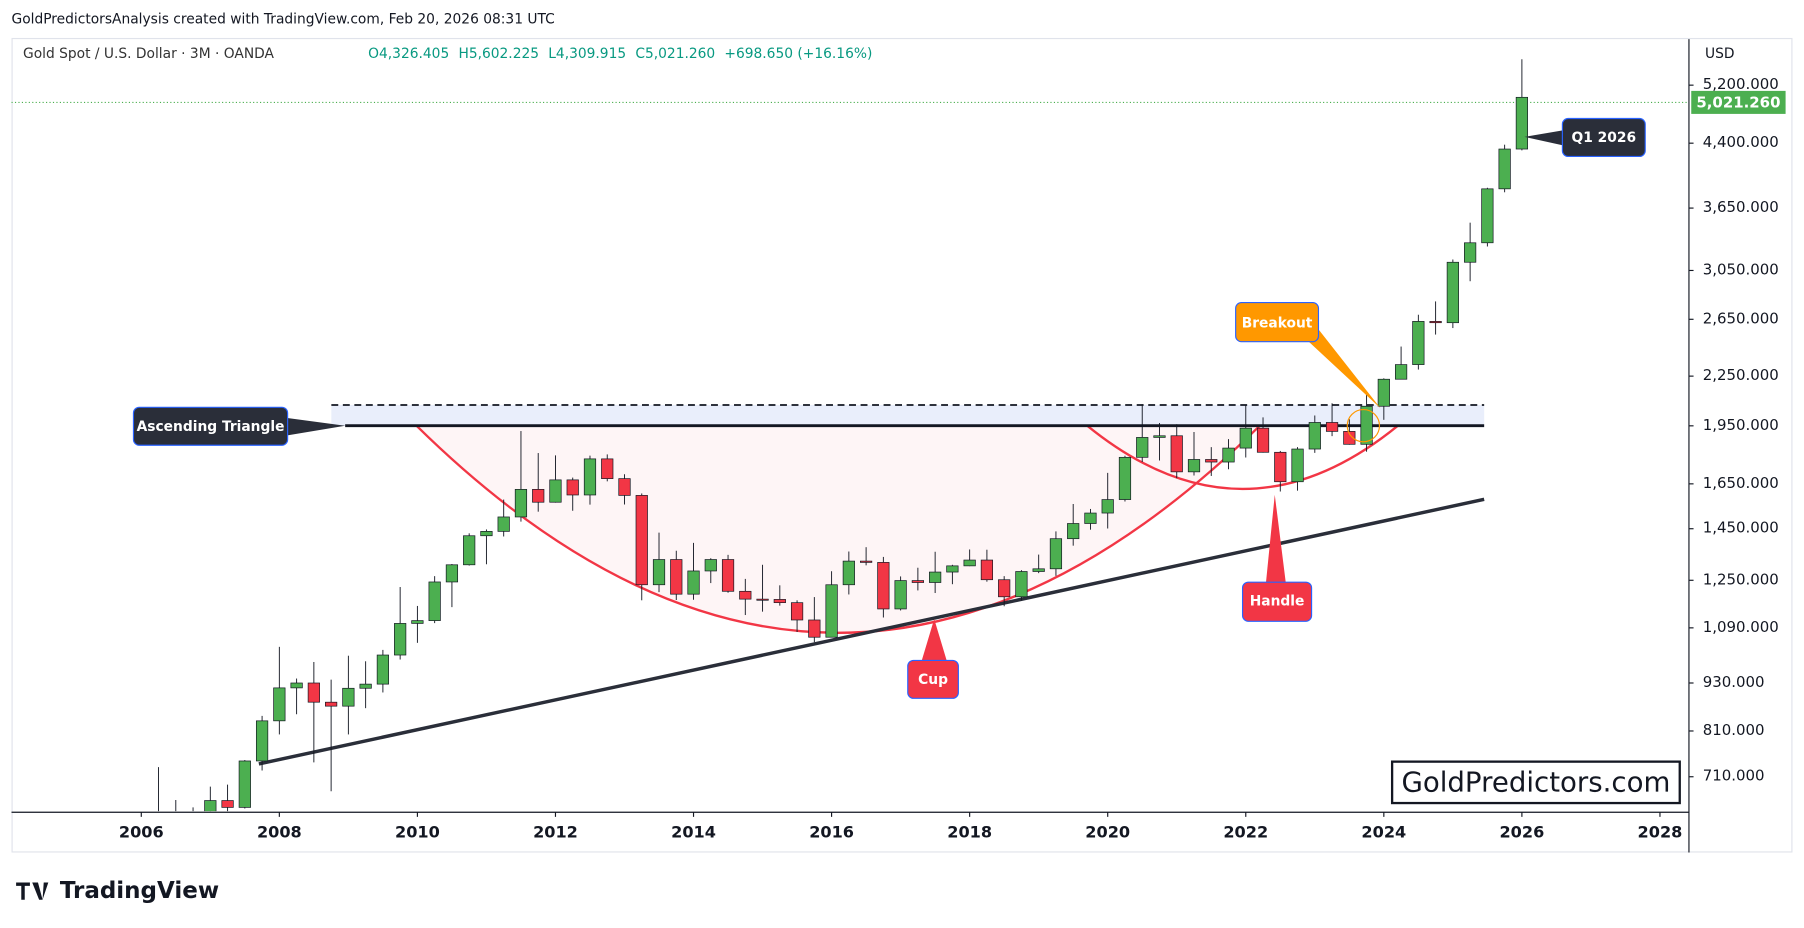  I want to click on last-price-badge, so click(1738, 102).